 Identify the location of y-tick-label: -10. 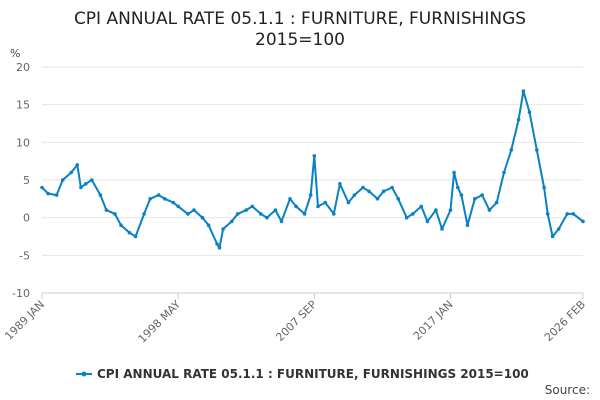
(21, 293).